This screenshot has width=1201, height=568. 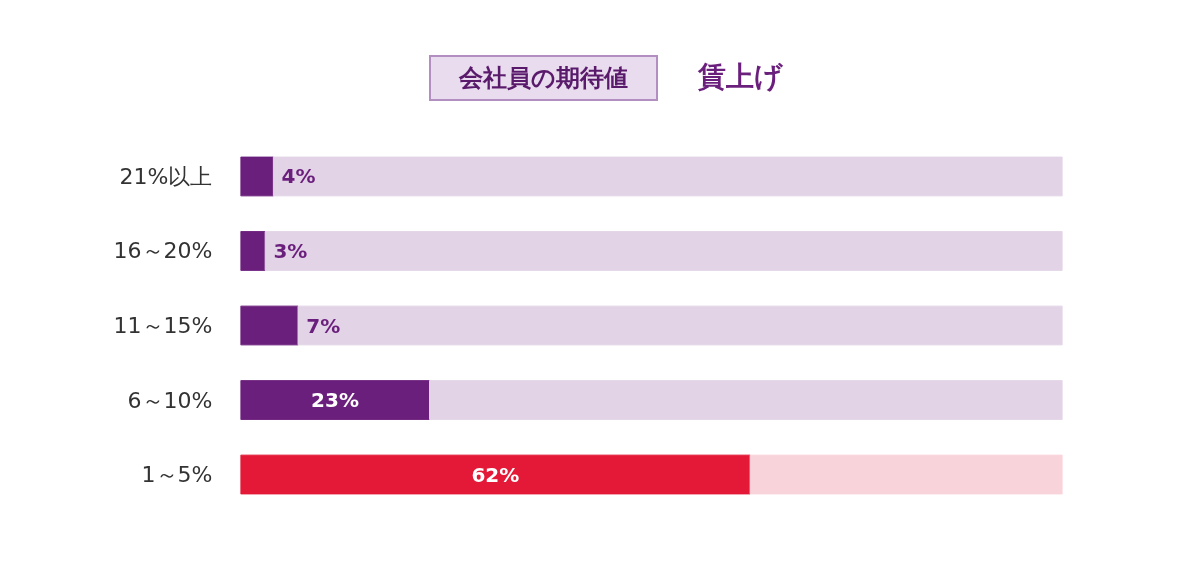 I want to click on data-label: 3%, so click(x=290, y=250).